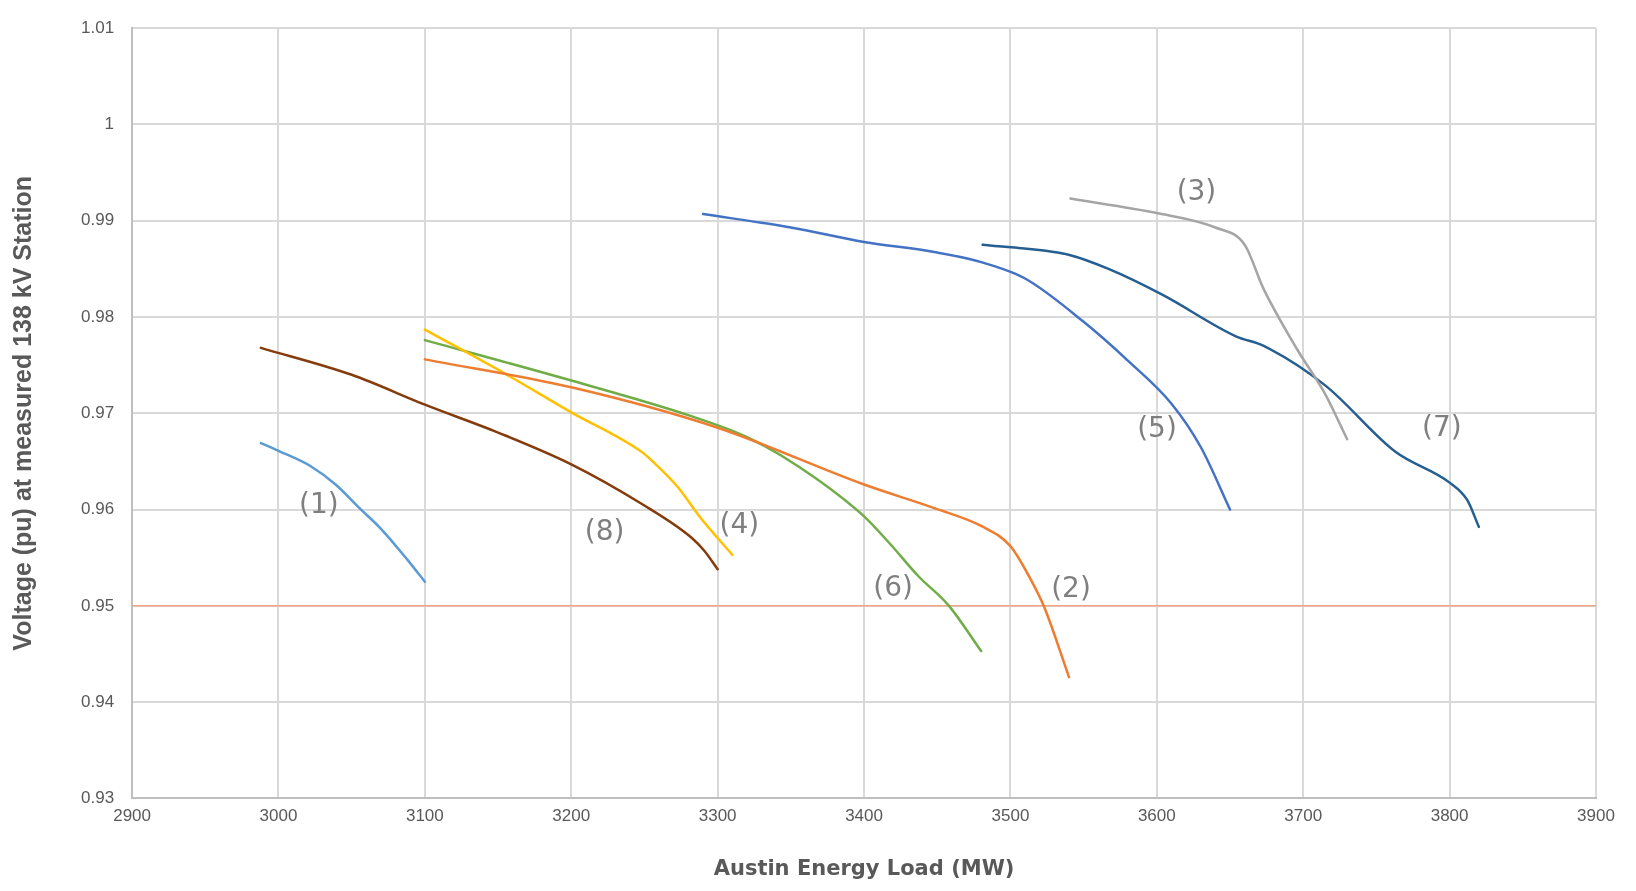  I want to click on y-tick-label: 0.98, so click(97, 316).